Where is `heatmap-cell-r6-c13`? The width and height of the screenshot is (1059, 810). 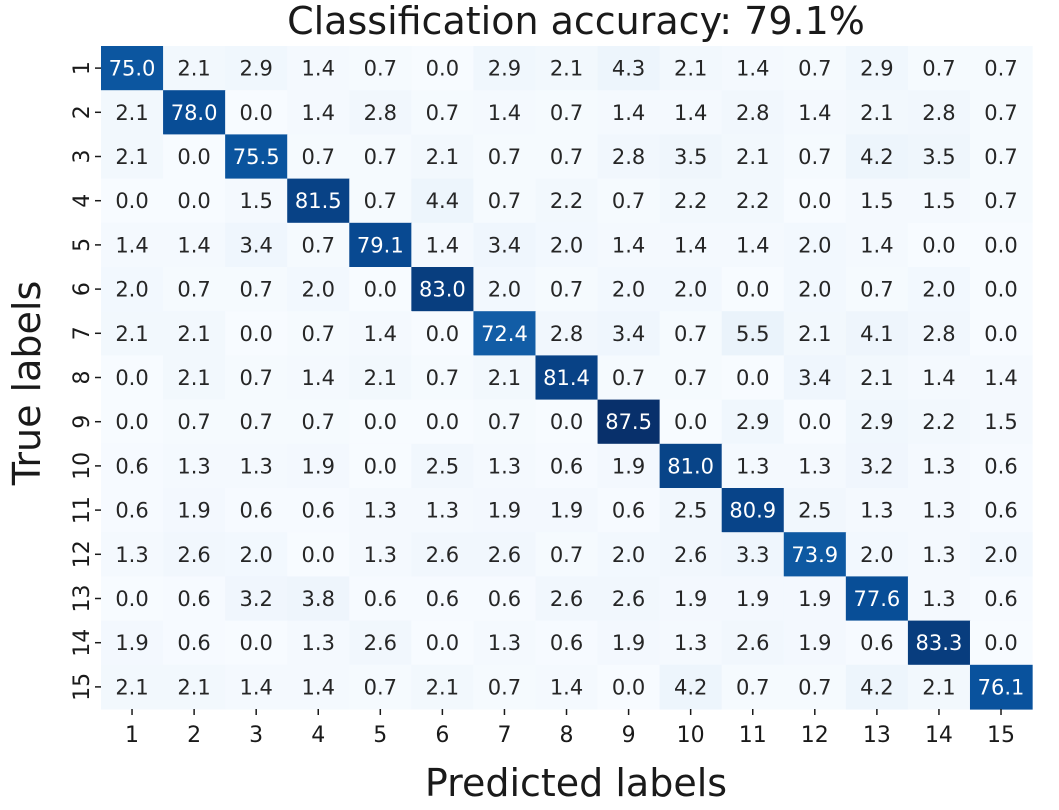
heatmap-cell-r6-c13 is located at coordinates (877, 289).